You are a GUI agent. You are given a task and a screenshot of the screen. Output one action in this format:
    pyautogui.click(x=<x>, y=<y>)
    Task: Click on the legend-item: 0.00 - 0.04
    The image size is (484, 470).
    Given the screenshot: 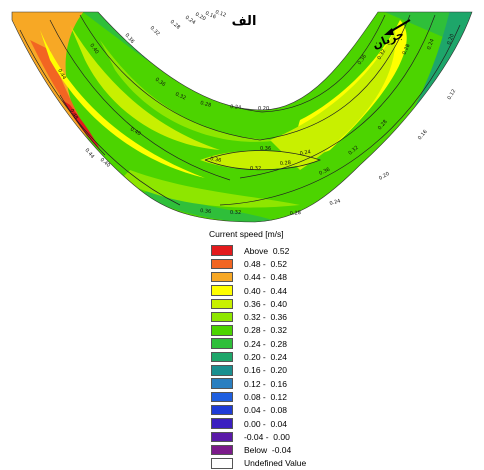 What is the action you would take?
    pyautogui.click(x=262, y=423)
    